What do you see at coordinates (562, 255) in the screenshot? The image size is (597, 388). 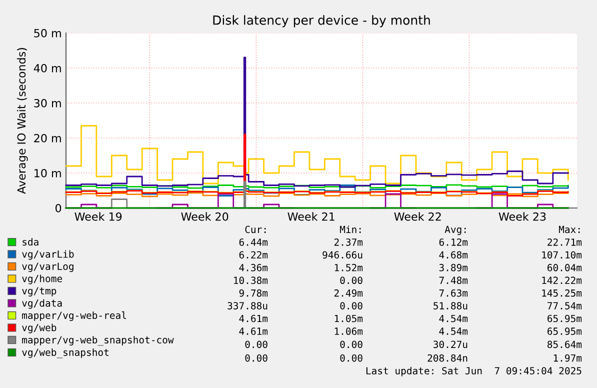 I see `text: 107.10m` at bounding box center [562, 255].